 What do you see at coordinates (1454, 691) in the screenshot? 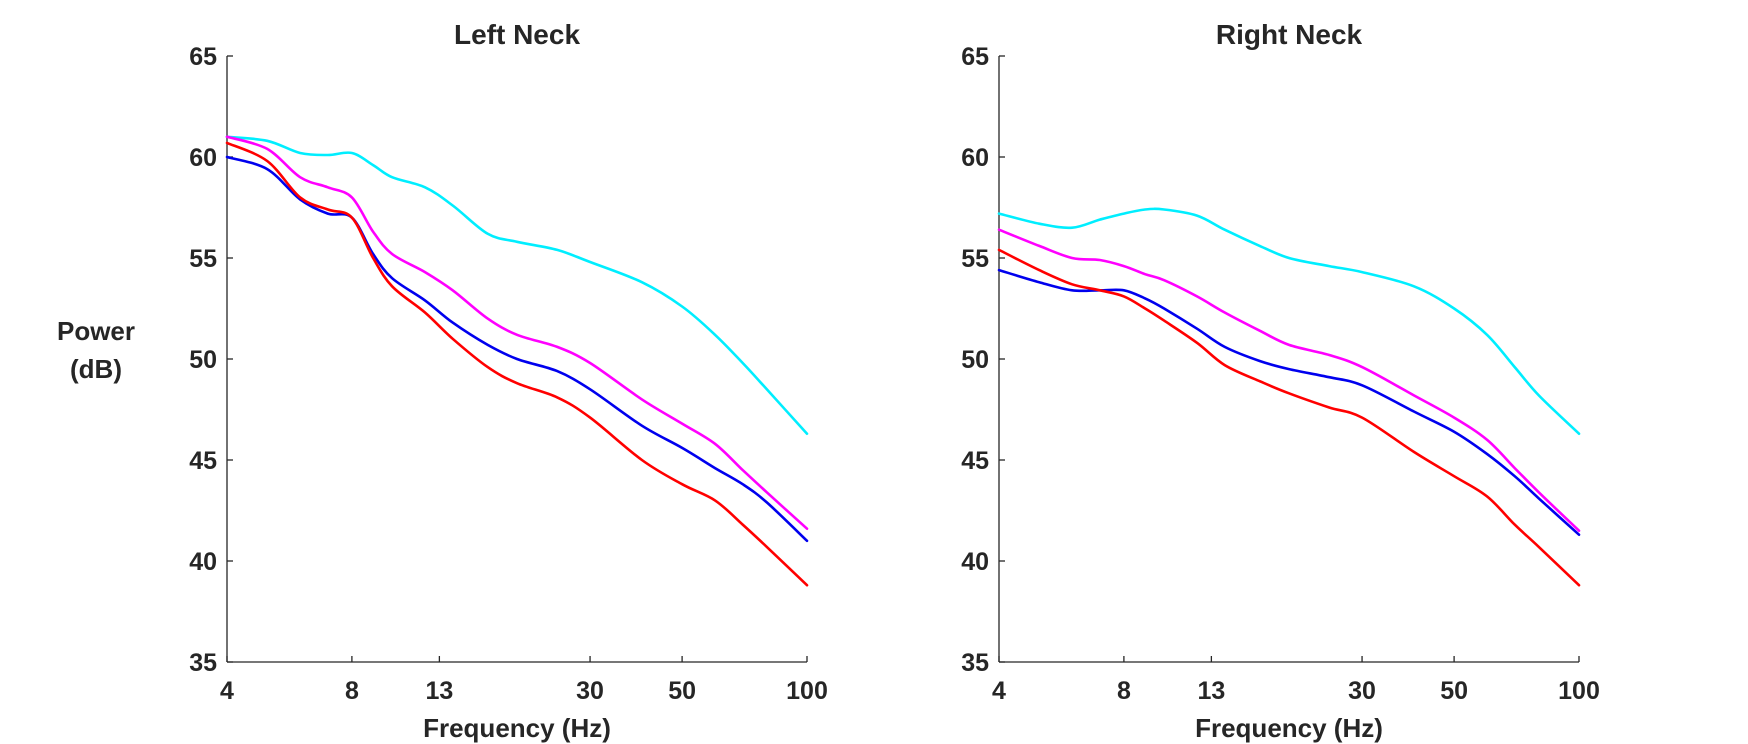
I see `right-neck-x-tick-label: 50` at bounding box center [1454, 691].